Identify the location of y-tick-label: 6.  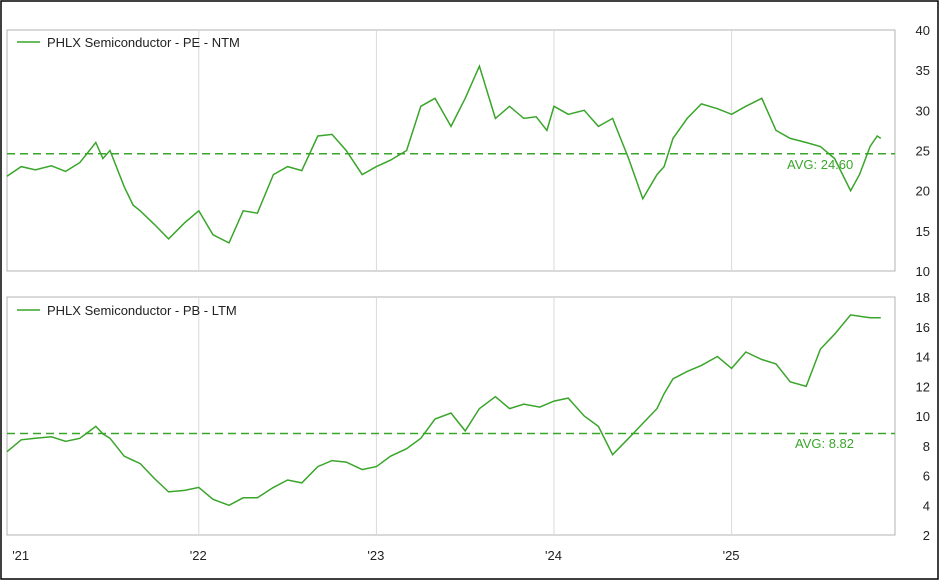
(926, 476).